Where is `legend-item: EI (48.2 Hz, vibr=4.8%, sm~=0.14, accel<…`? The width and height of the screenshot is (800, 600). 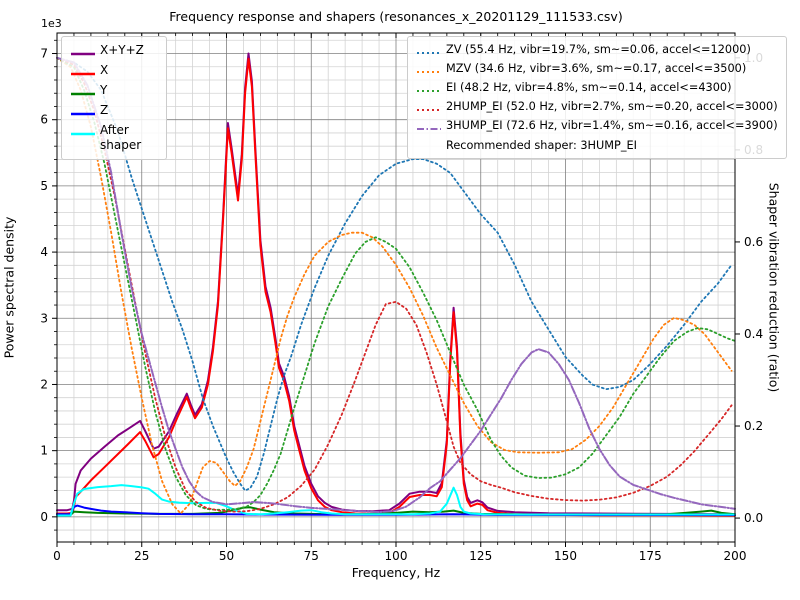
legend-item: EI (48.2 Hz, vibr=4.8%, sm~=0.14, accel<… is located at coordinates (597, 90).